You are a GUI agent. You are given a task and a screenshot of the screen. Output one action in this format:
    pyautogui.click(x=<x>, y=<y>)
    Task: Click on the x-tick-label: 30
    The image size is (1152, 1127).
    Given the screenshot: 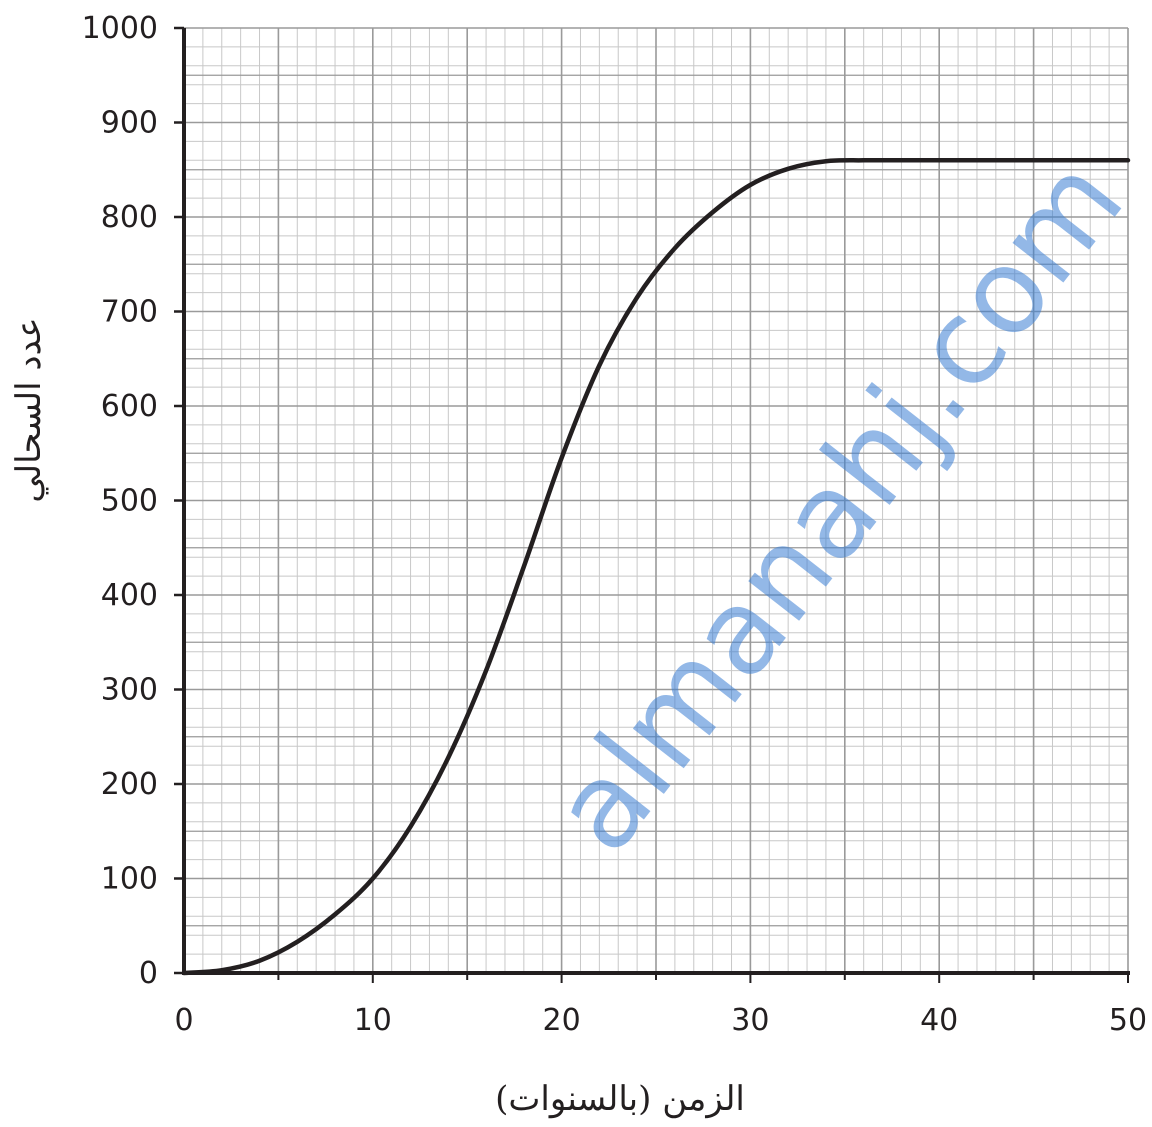 What is the action you would take?
    pyautogui.click(x=750, y=1020)
    